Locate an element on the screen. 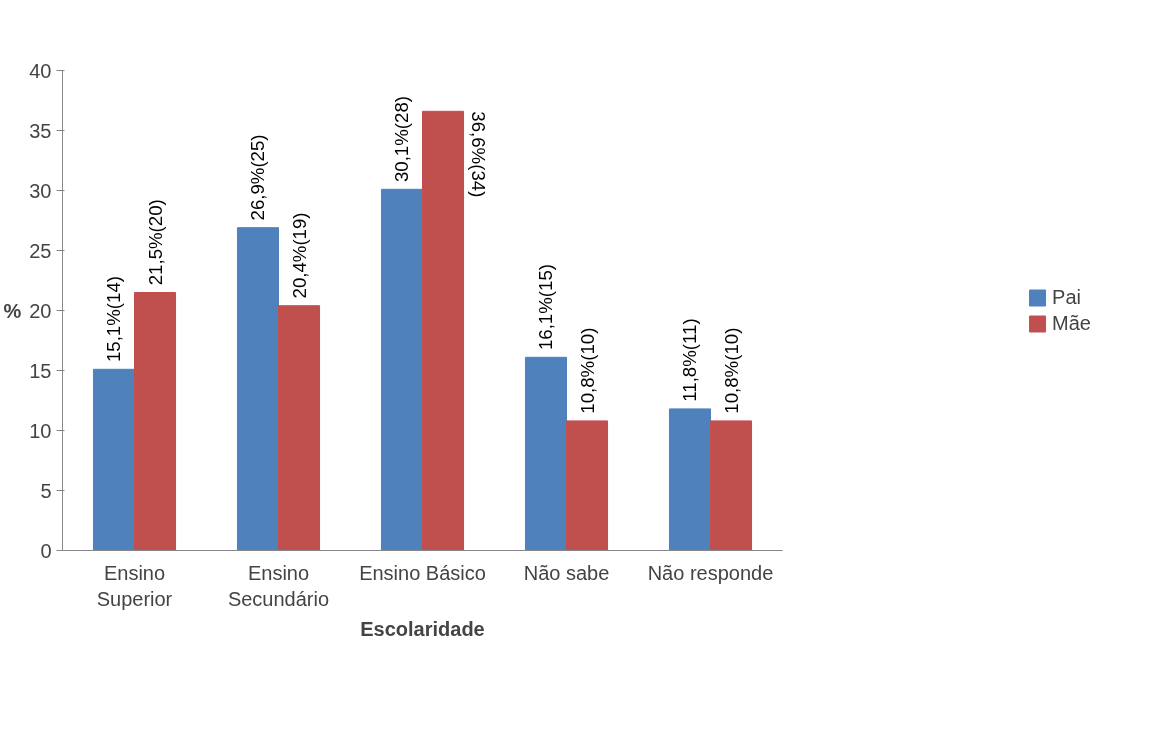 The image size is (1153, 736). y-tick-label: 0 is located at coordinates (46, 550).